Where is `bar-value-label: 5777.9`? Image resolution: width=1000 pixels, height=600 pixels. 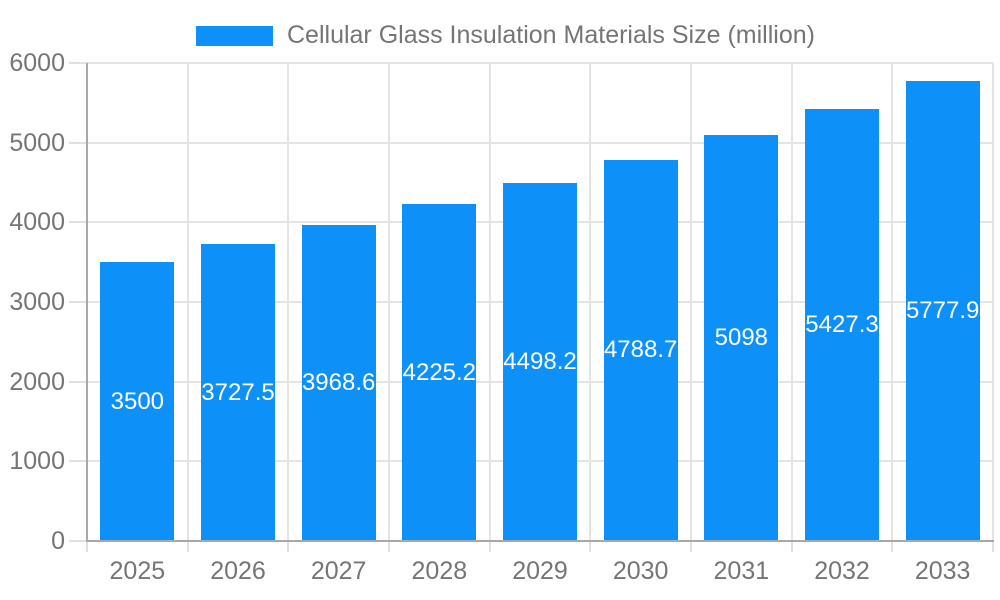 bar-value-label: 5777.9 is located at coordinates (942, 310).